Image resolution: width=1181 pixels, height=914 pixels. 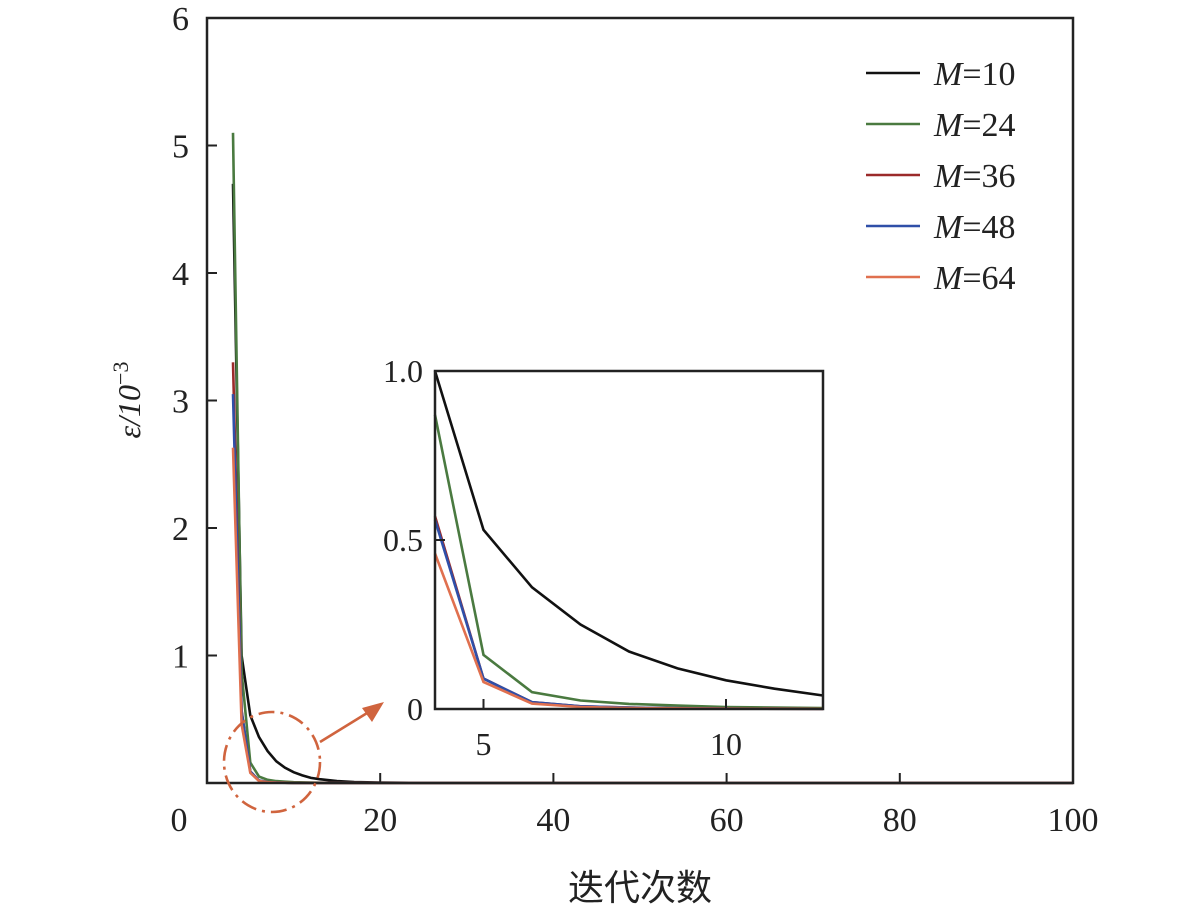 What do you see at coordinates (180, 529) in the screenshot?
I see `y-tick-label: 2` at bounding box center [180, 529].